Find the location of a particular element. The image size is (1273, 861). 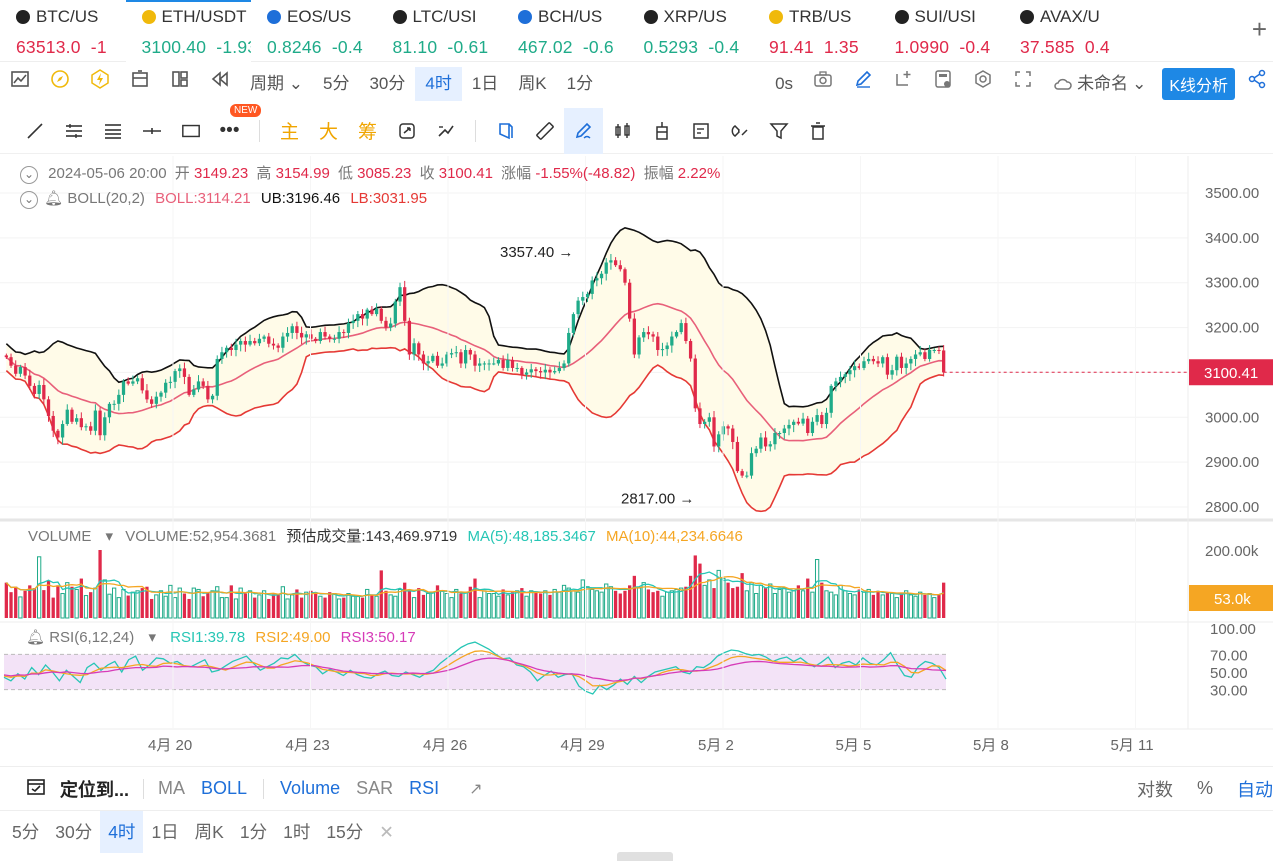

sync-icon is located at coordinates (406, 131).